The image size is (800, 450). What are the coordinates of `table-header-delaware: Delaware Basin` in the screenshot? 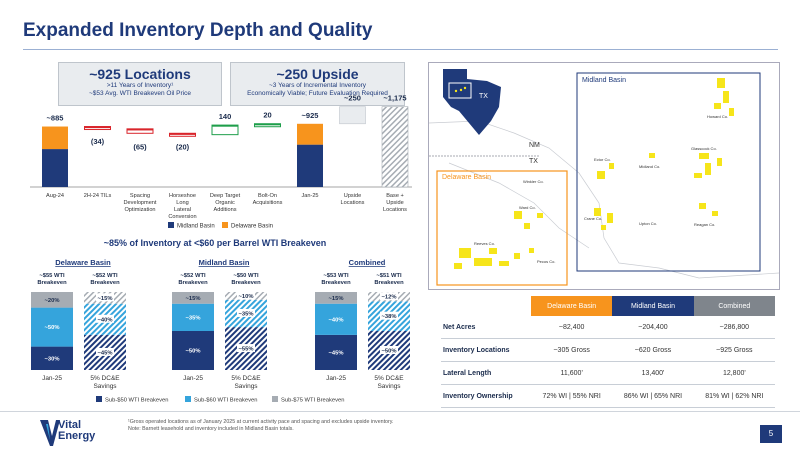 It's located at (572, 306).